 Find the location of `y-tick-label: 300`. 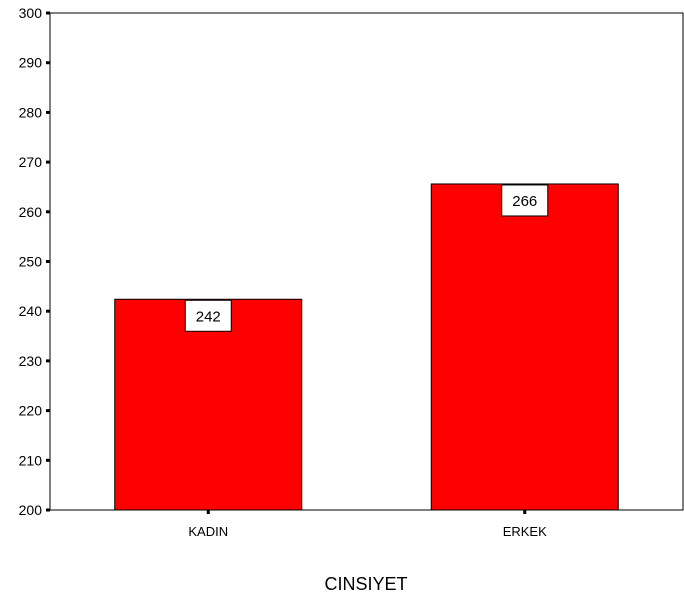

y-tick-label: 300 is located at coordinates (31, 13).